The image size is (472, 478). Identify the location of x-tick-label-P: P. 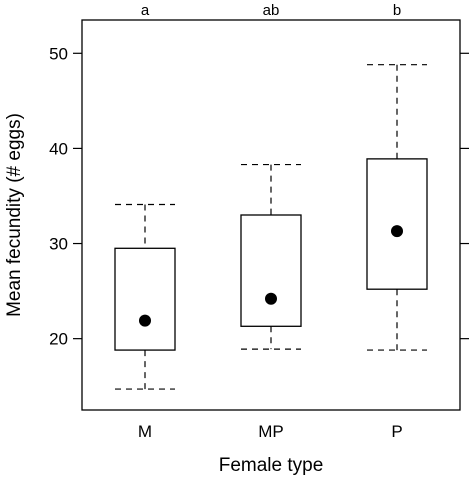
(396, 431).